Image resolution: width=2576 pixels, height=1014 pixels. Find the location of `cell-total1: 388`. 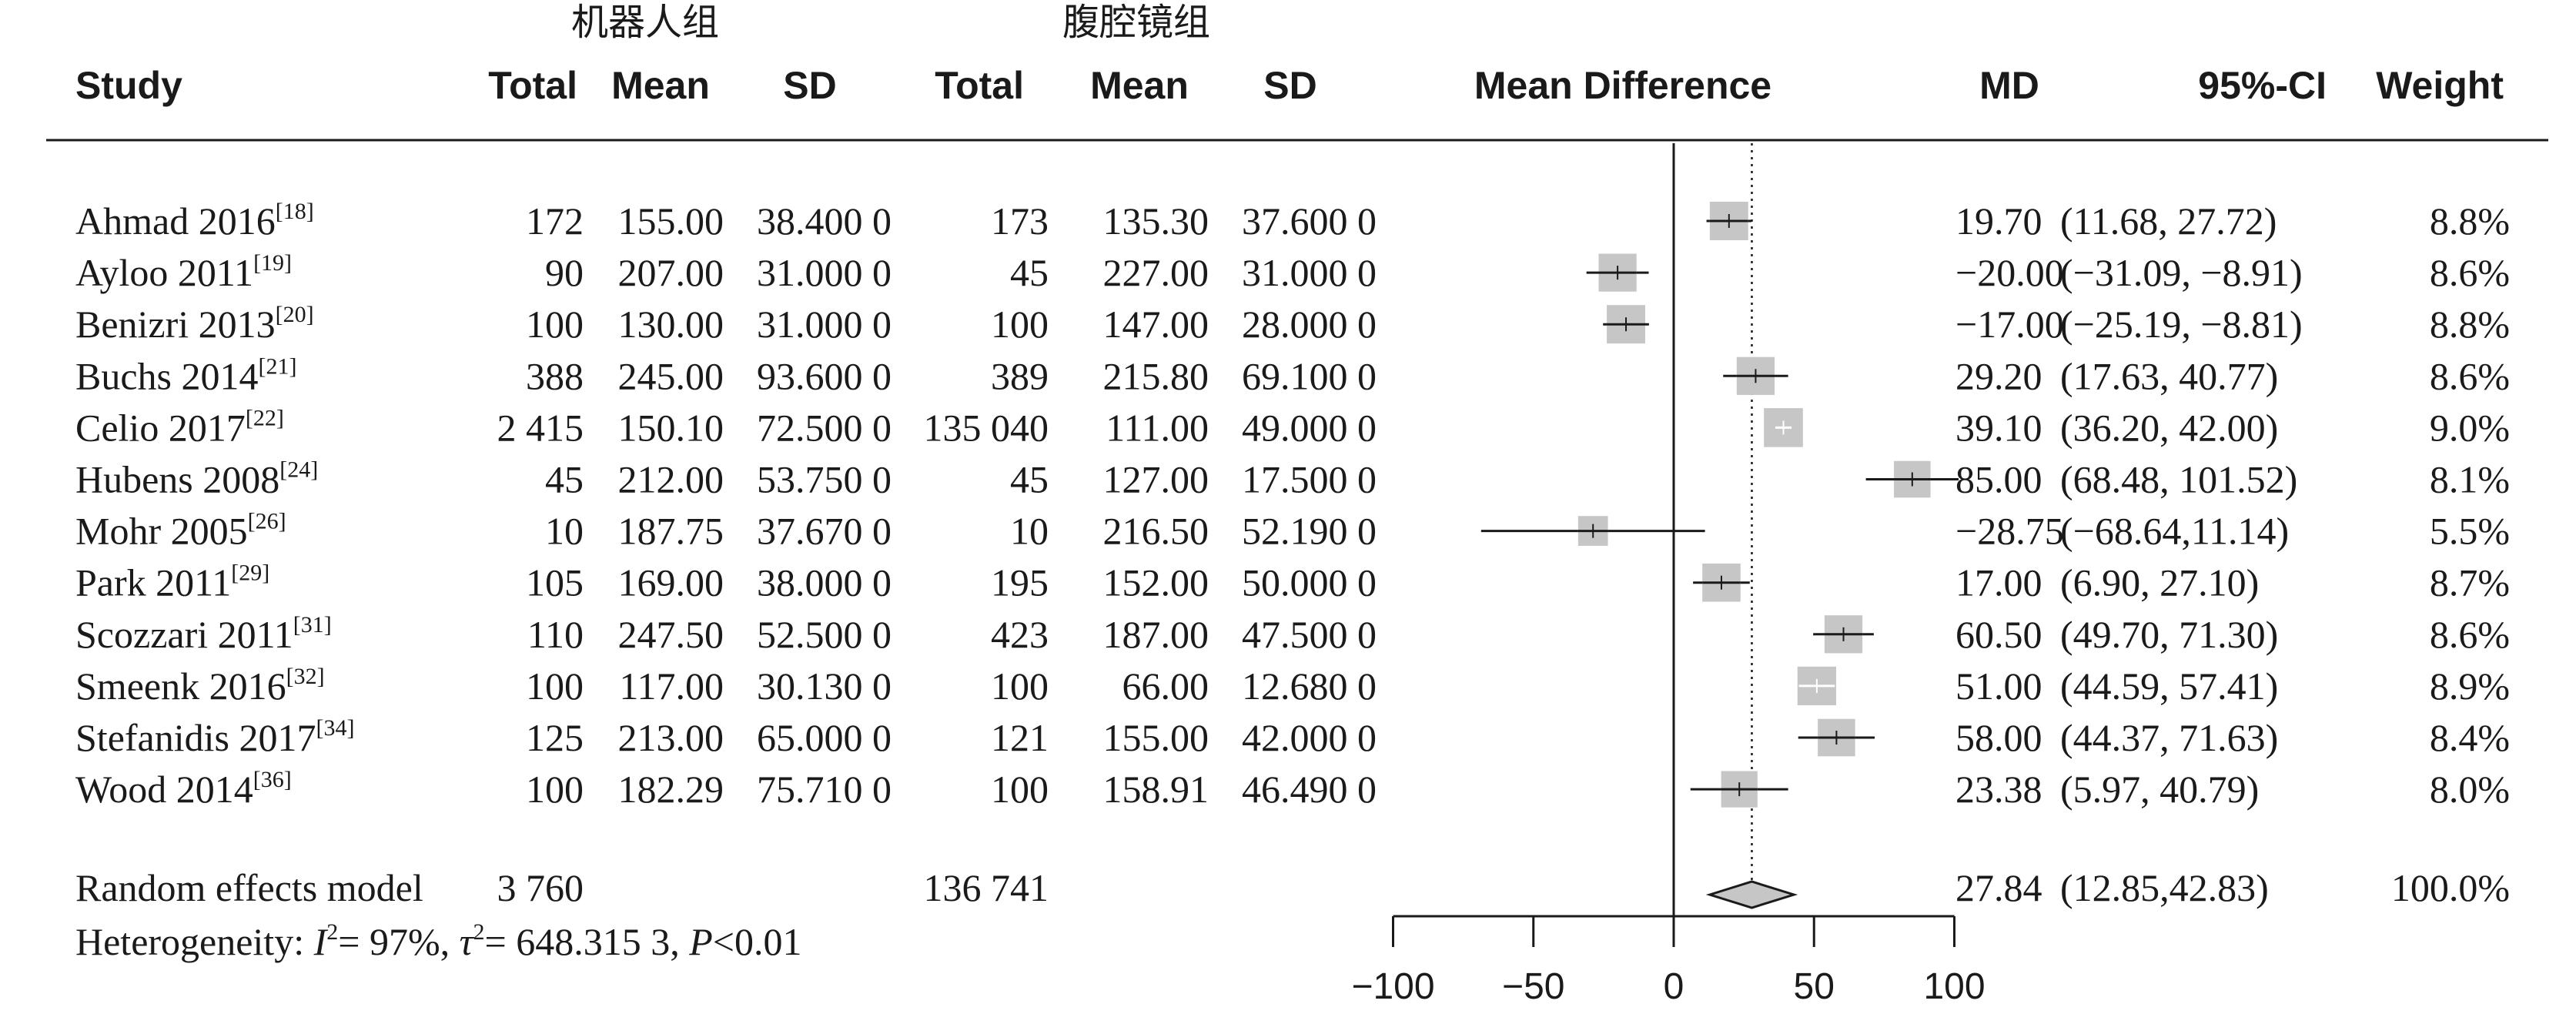

cell-total1: 388 is located at coordinates (555, 376).